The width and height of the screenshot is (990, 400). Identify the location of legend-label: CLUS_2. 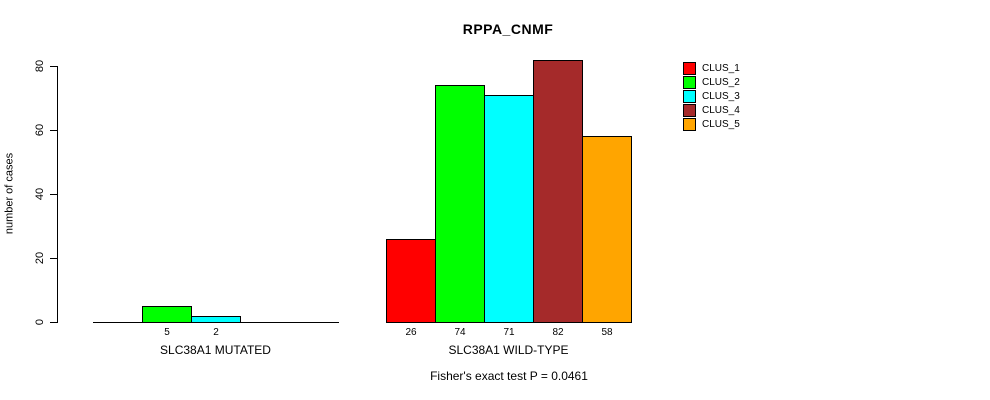
(721, 82).